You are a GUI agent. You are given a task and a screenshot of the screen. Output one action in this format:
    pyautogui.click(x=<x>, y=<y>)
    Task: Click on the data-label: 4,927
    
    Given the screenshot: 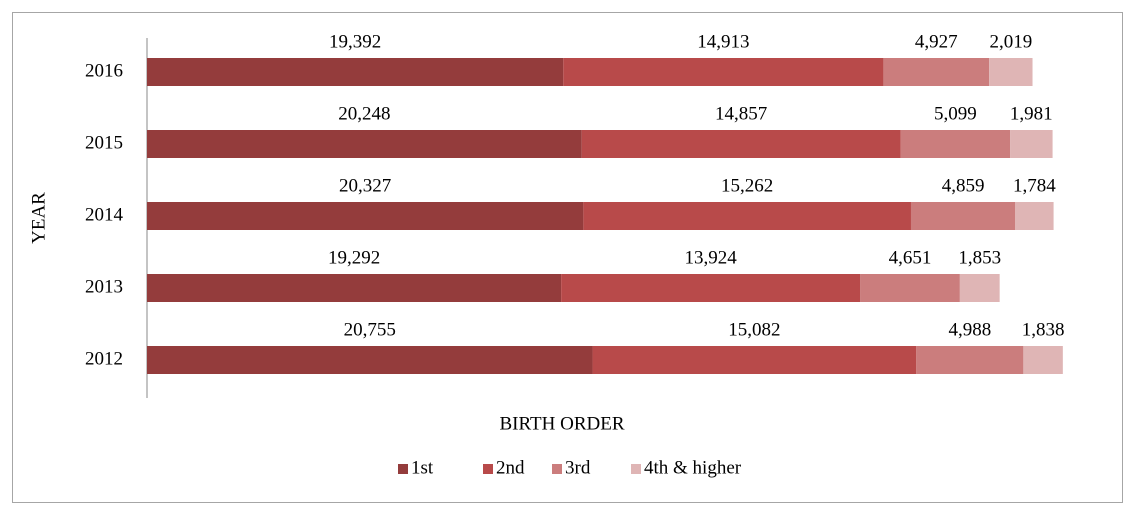 What is the action you would take?
    pyautogui.click(x=936, y=41)
    